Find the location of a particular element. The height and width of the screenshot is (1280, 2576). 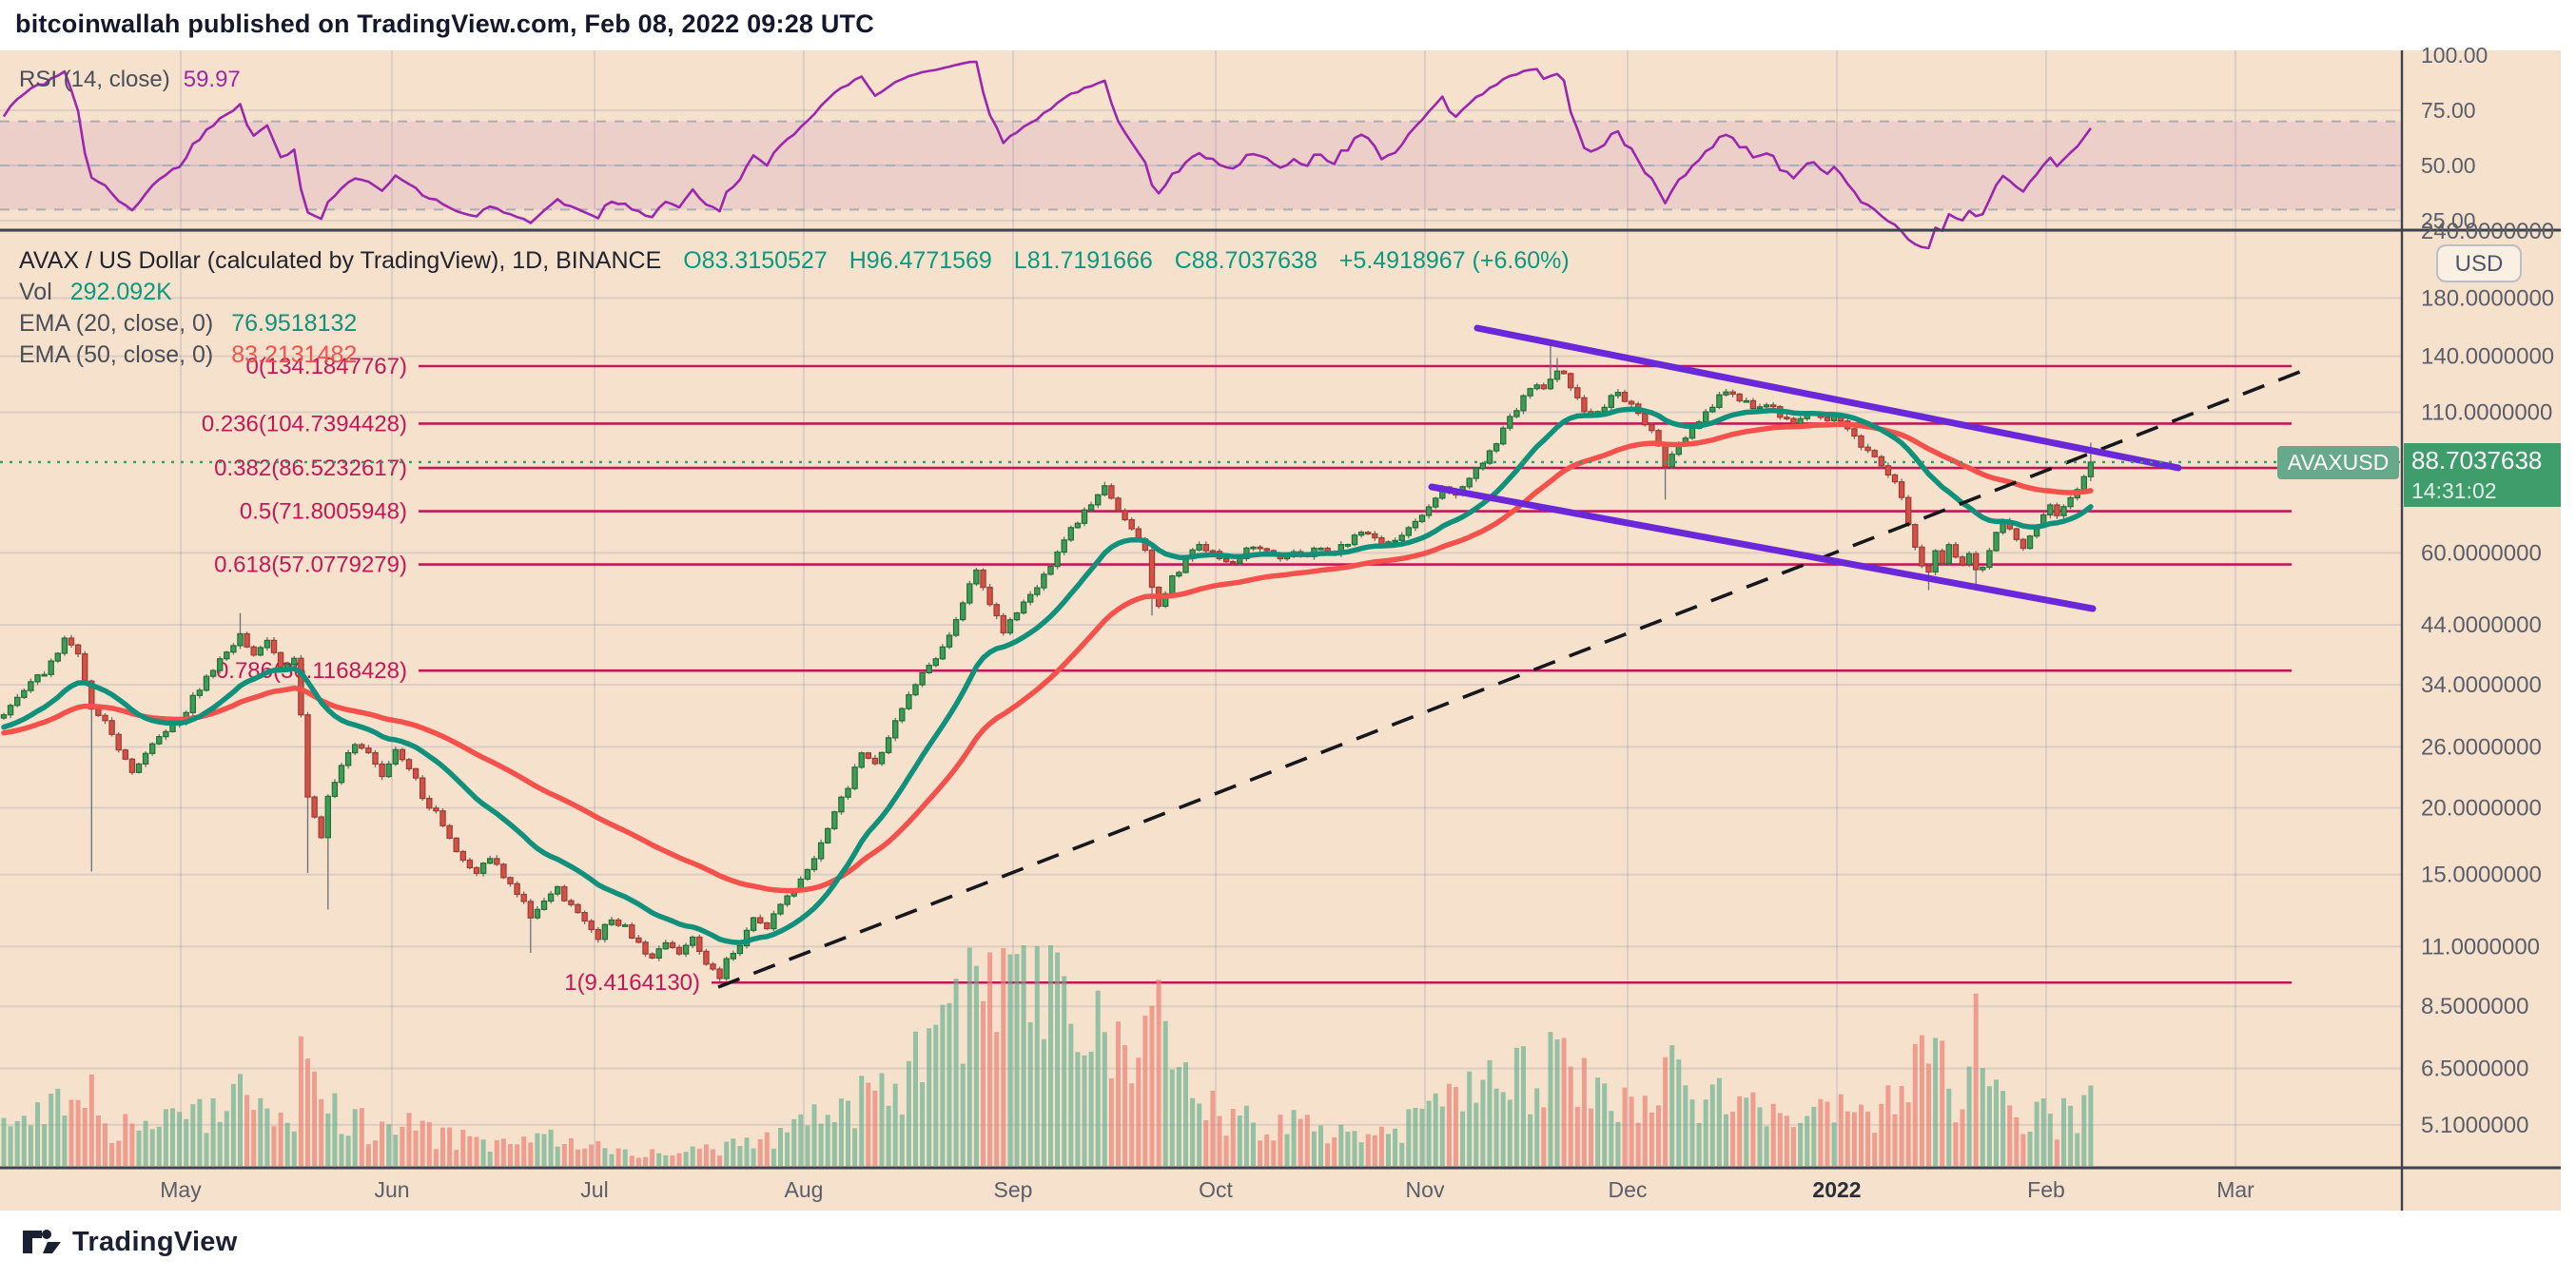

rsi-axis-label: 25.00 is located at coordinates (2449, 220).